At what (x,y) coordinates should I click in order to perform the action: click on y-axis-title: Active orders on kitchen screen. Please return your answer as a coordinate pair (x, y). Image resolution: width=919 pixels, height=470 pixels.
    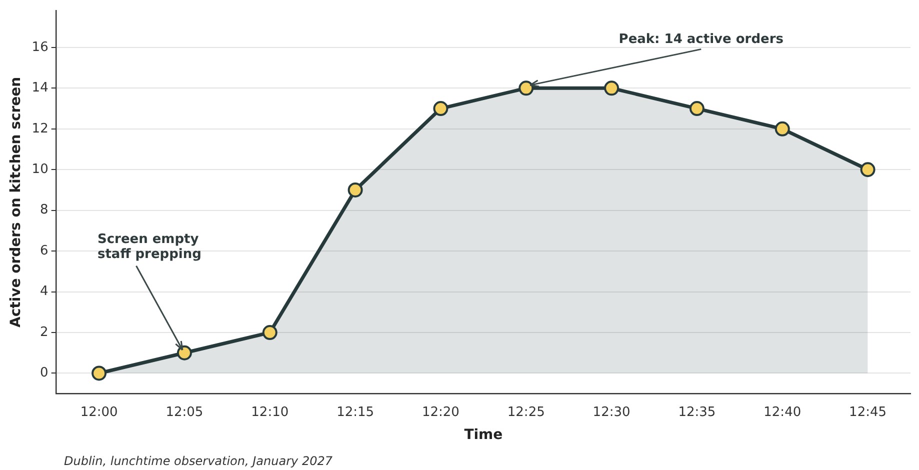
    Looking at the image, I should click on (16, 202).